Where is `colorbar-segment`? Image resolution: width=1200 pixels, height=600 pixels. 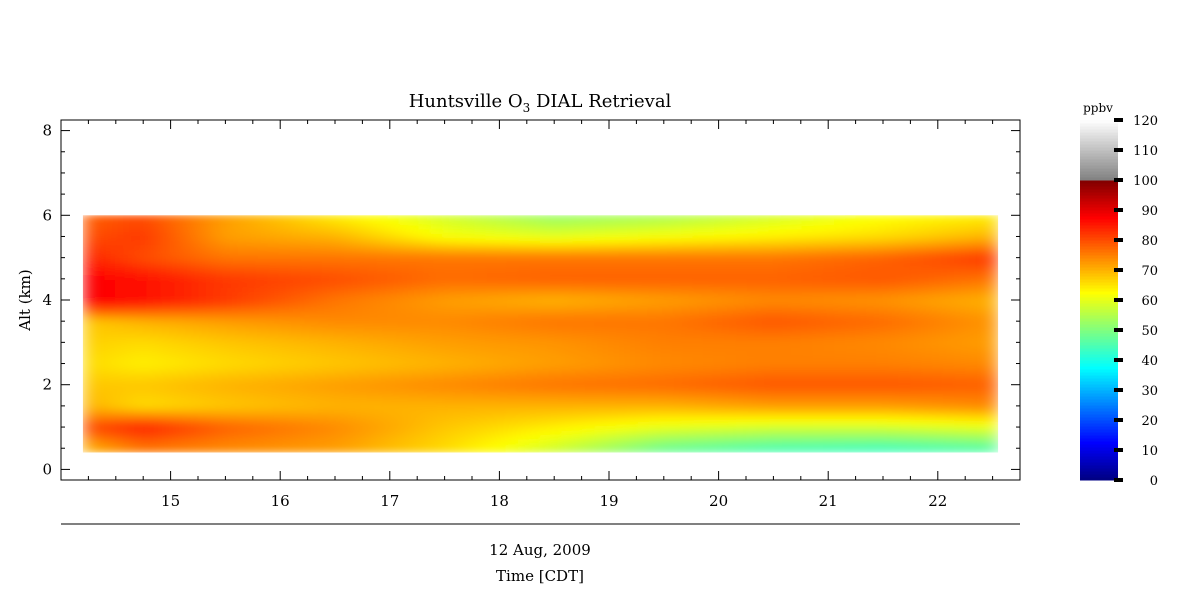
colorbar-segment is located at coordinates (1099, 299).